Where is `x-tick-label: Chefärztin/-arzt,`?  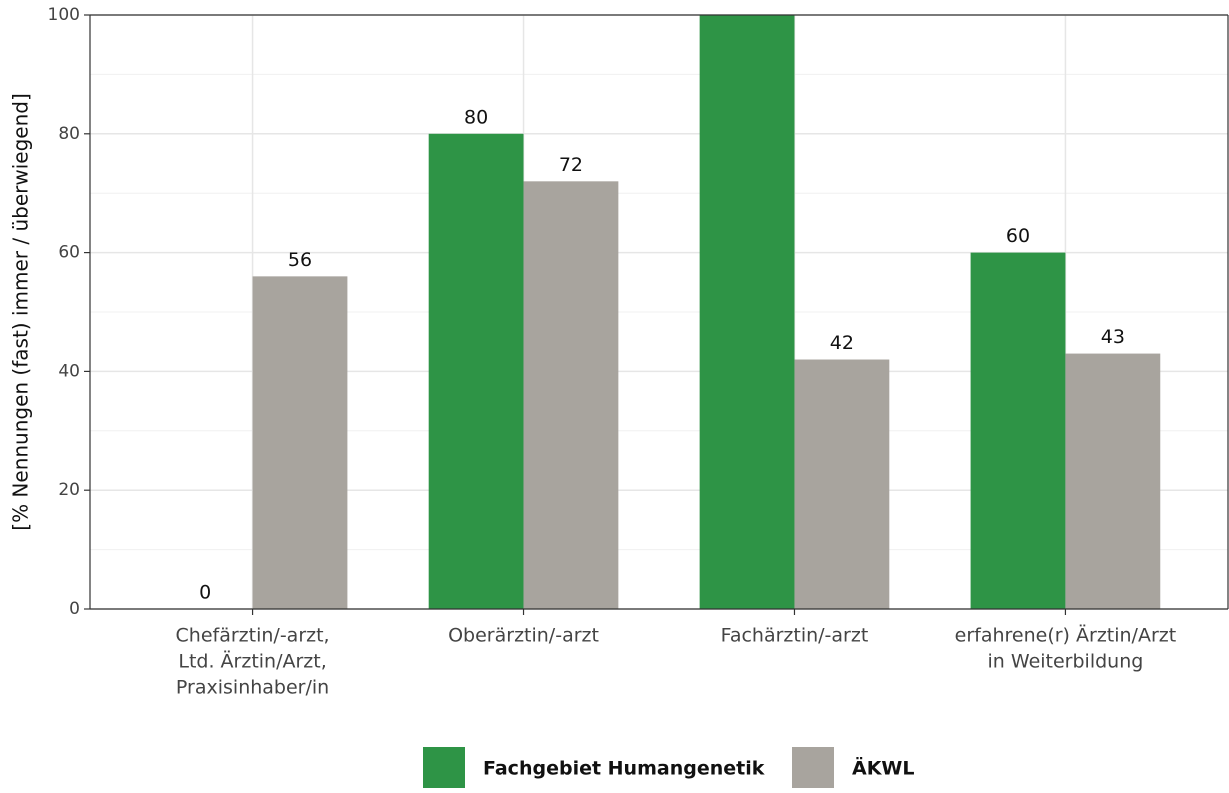
x-tick-label: Chefärztin/-arzt, is located at coordinates (253, 636).